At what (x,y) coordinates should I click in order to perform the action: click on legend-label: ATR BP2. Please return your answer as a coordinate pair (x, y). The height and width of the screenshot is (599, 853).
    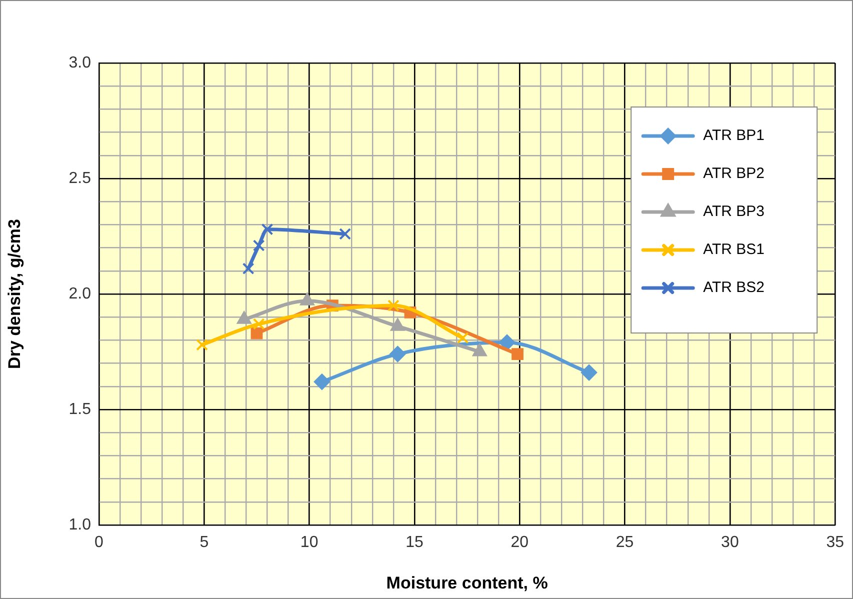
    Looking at the image, I should click on (734, 173).